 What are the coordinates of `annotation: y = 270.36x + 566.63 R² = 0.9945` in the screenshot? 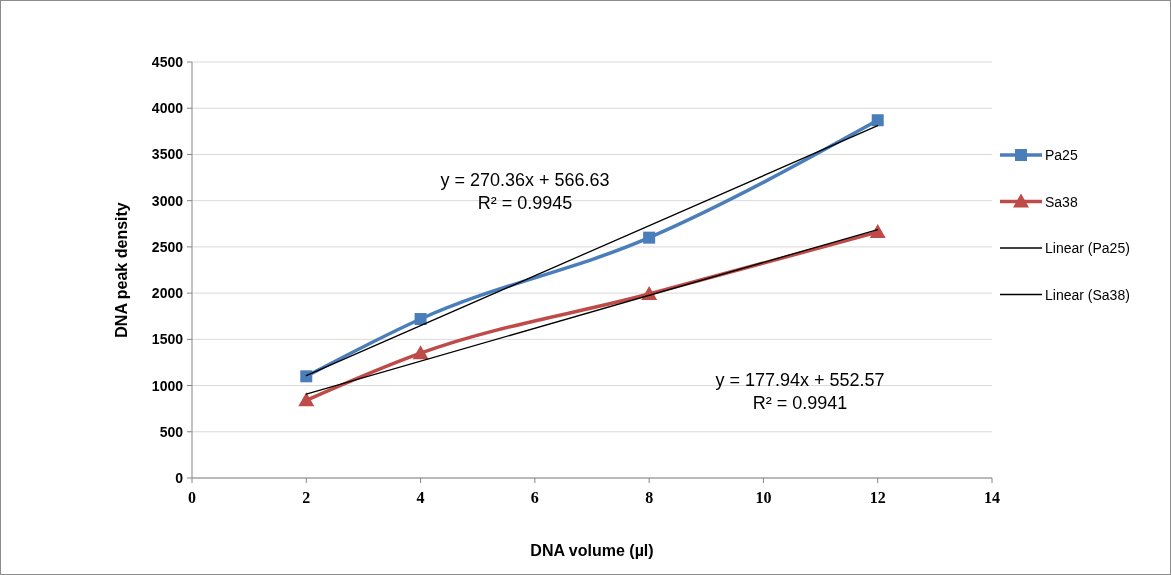 It's located at (525, 191).